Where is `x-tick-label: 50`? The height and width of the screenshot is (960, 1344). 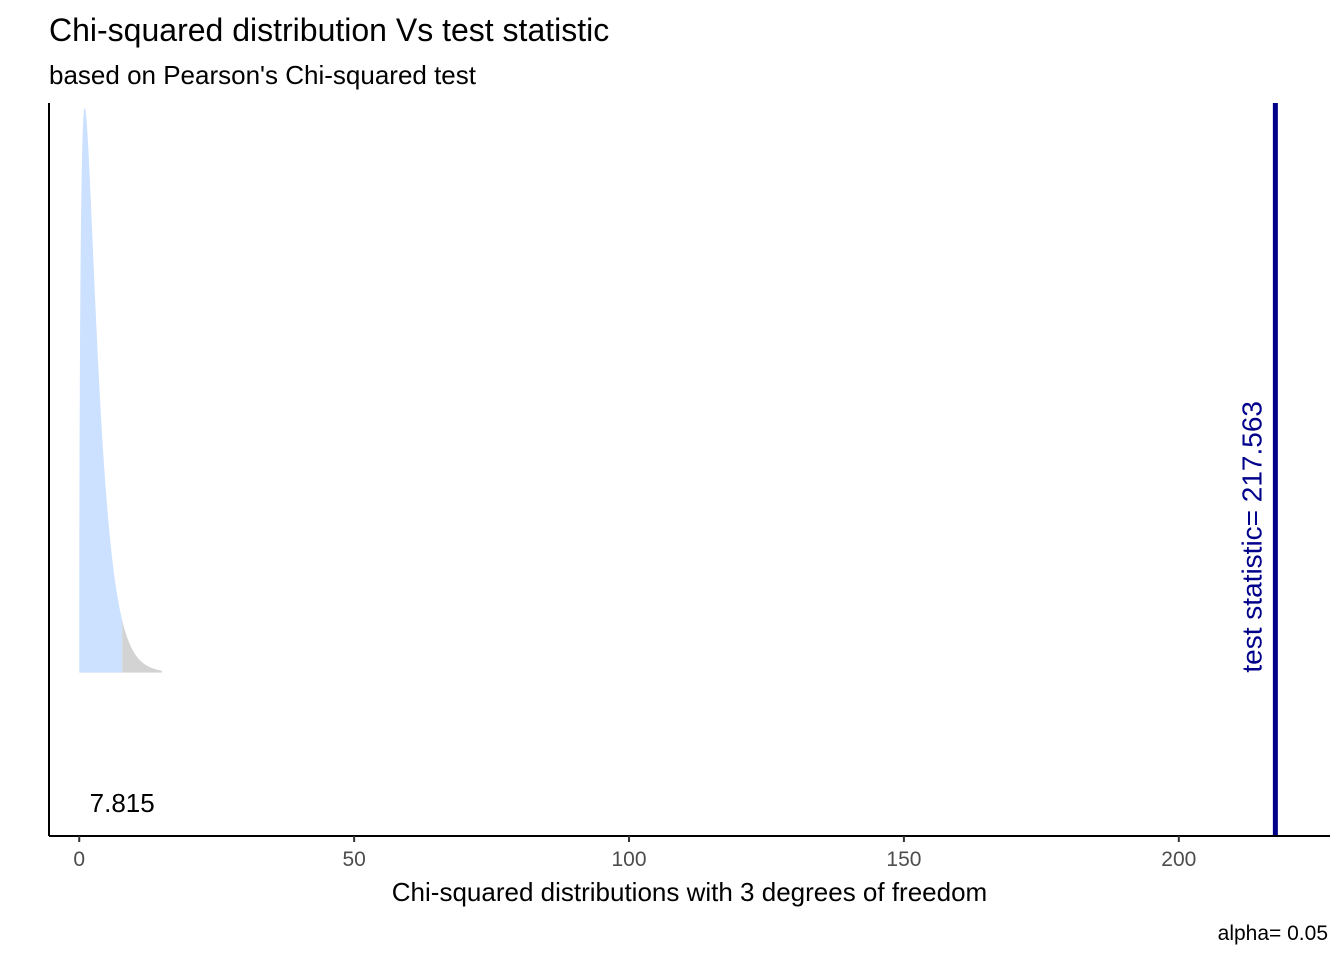 x-tick-label: 50 is located at coordinates (353, 859).